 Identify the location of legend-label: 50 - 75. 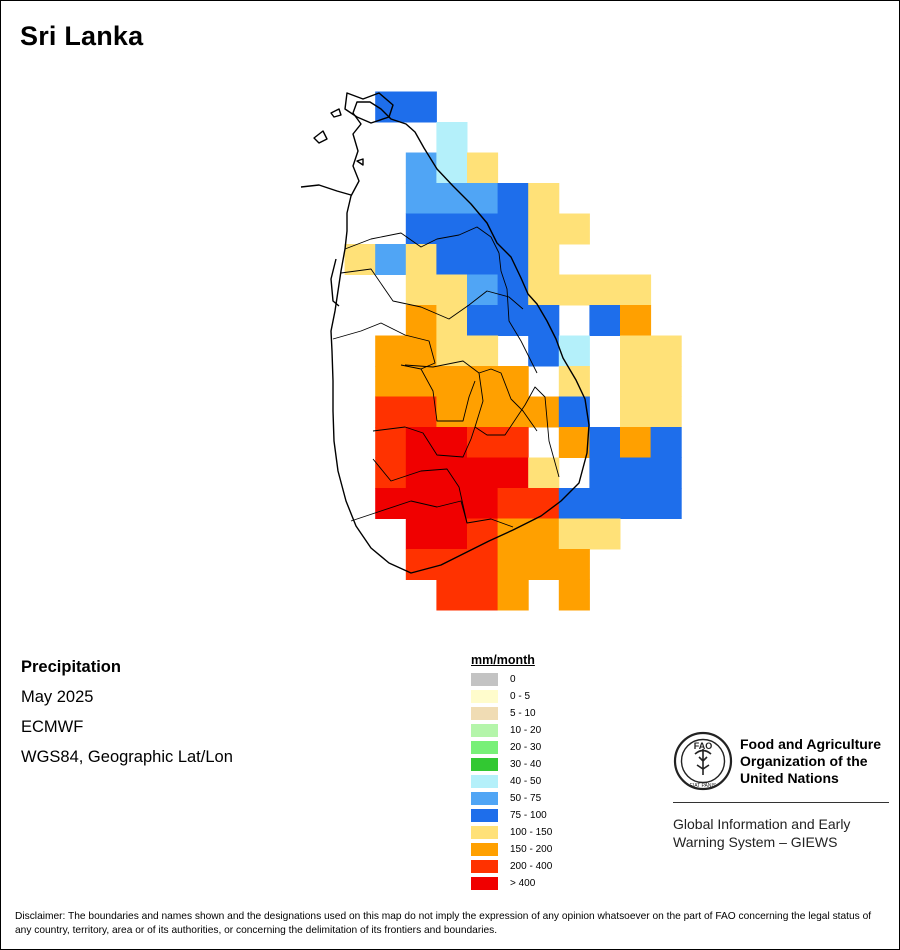
(526, 798).